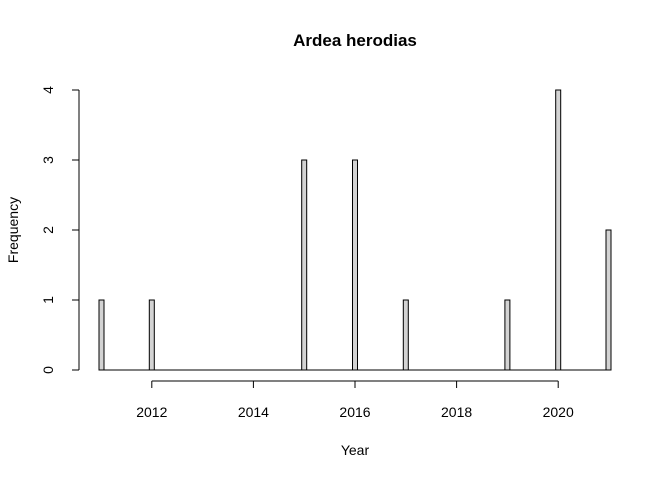  I want to click on y-tick-label-3: 3, so click(48, 160).